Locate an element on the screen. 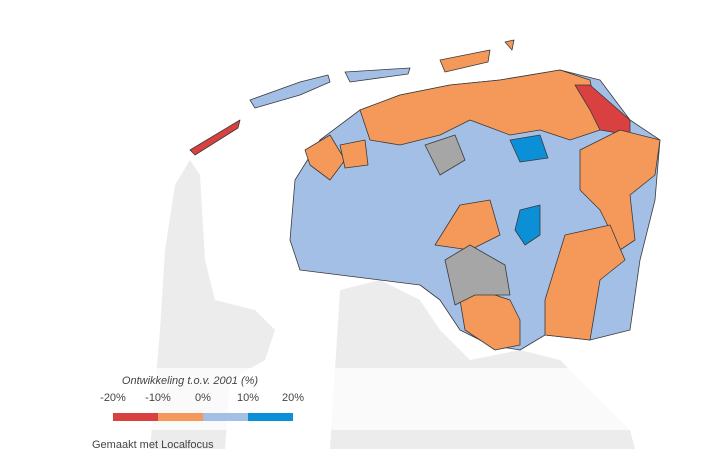  legend-tick-label: 0% is located at coordinates (203, 398).